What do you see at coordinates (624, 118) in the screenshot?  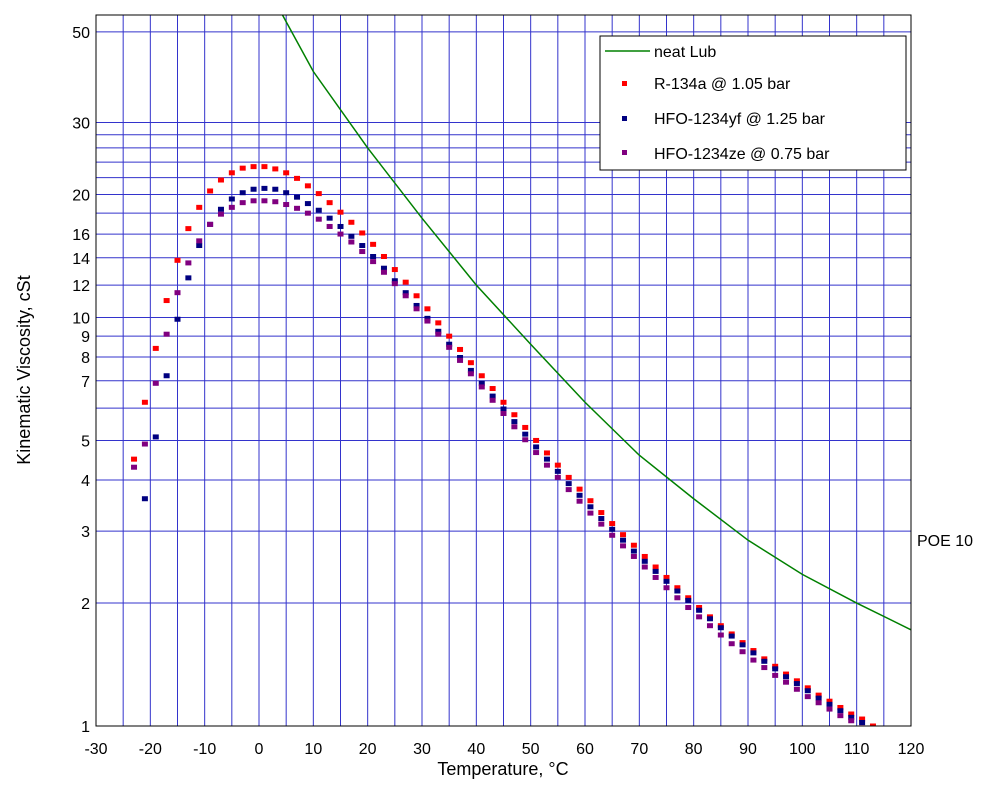 I see `legend-swatch-hfo1234yf` at bounding box center [624, 118].